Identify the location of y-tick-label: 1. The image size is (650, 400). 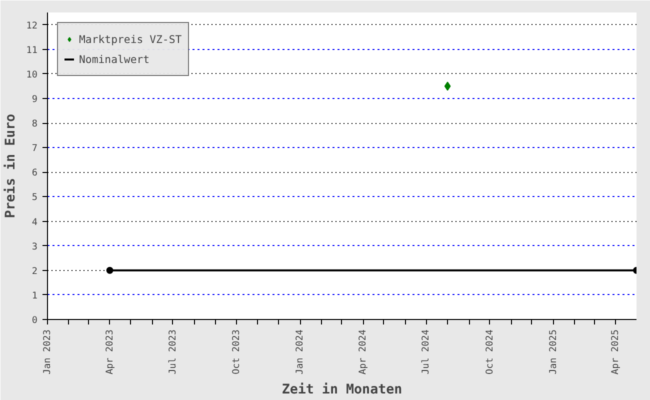
(35, 296).